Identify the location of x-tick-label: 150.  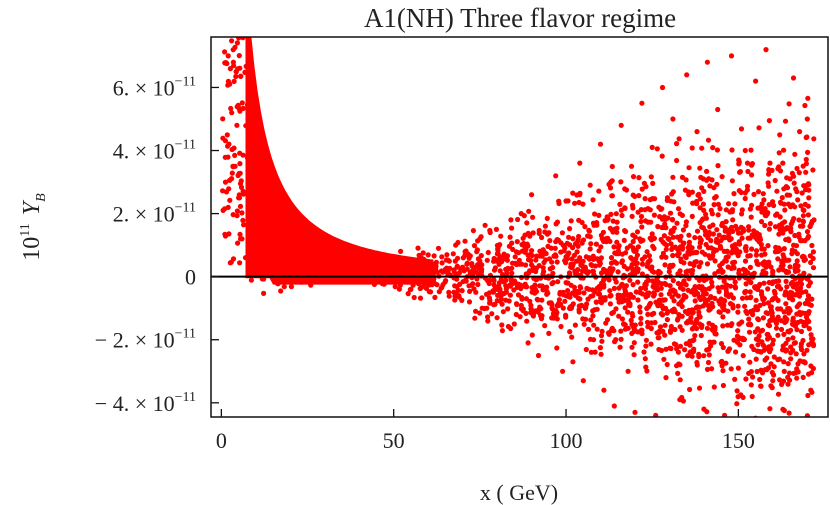
(738, 440).